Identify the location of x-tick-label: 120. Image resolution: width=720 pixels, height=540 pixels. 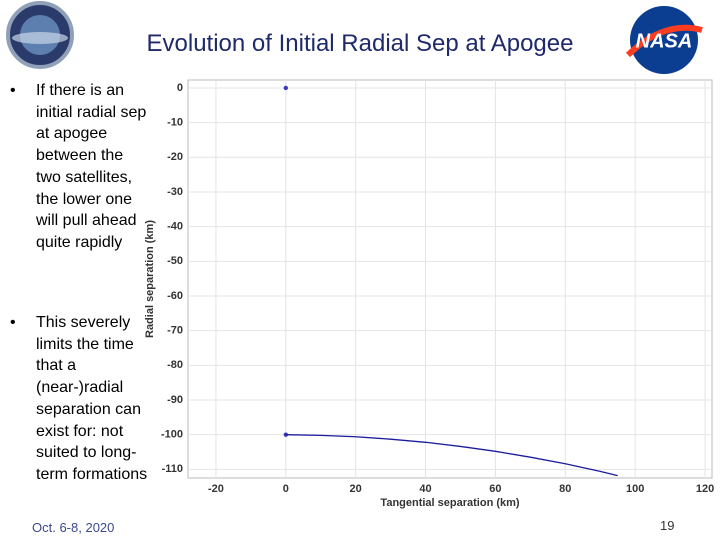
(705, 489).